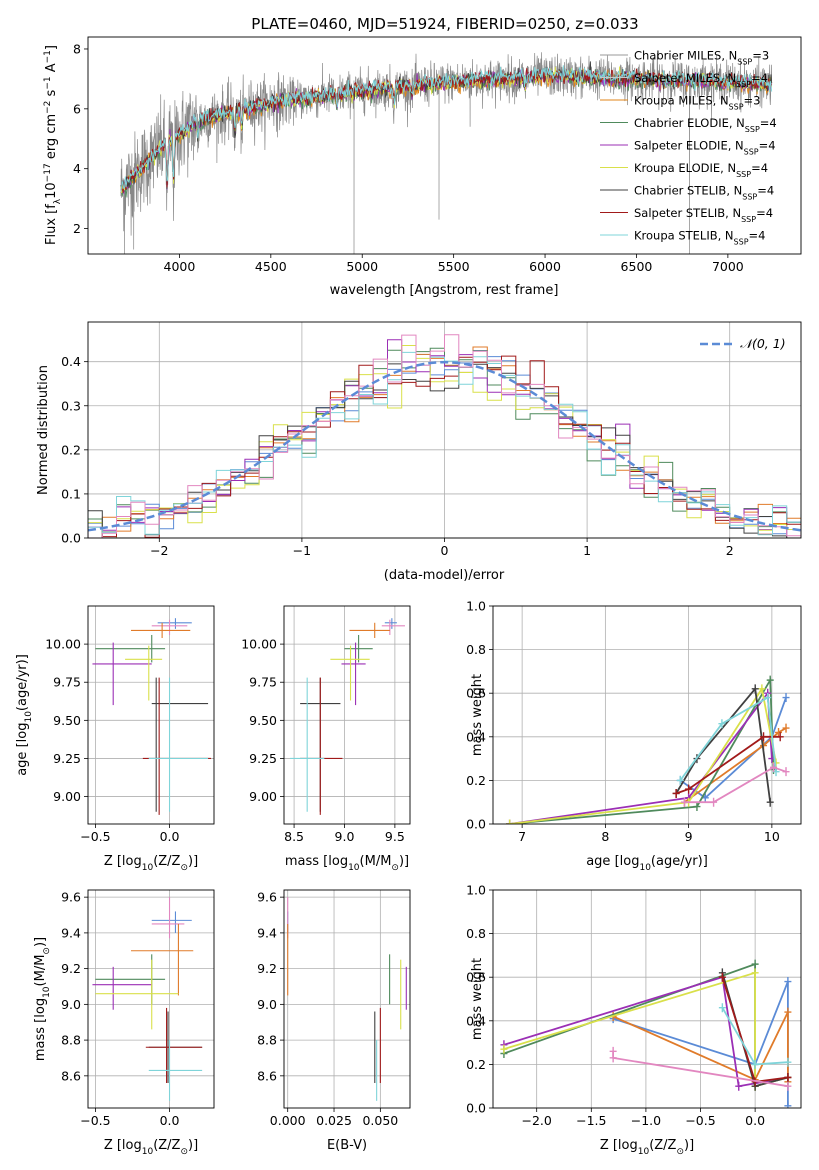  I want to click on legend-entry: Salpeter MILES, NSSP=4, so click(701, 80).